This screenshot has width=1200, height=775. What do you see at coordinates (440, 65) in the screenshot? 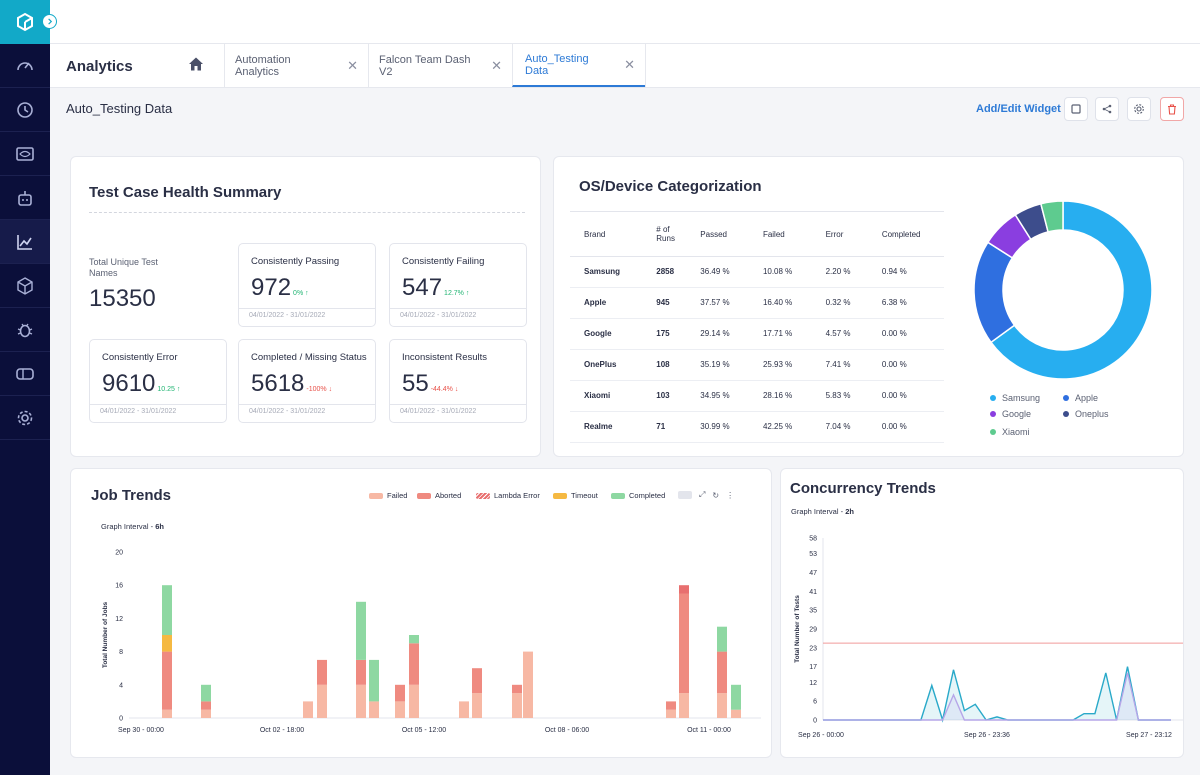
I see `tab-falcon-team-dash: Falcon Team Dash V2 ✕` at bounding box center [440, 65].